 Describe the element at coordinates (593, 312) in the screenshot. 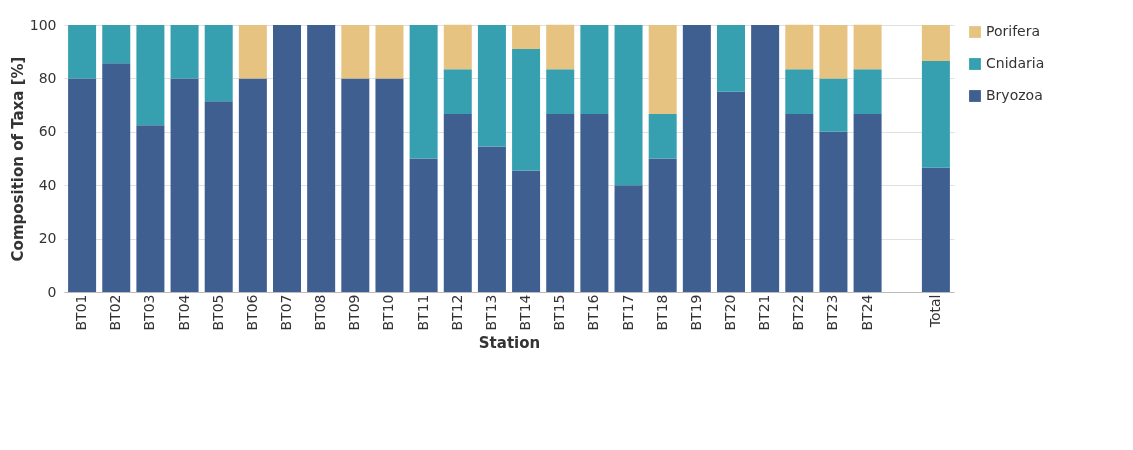

I see `x-tick-label: BT16` at that location.